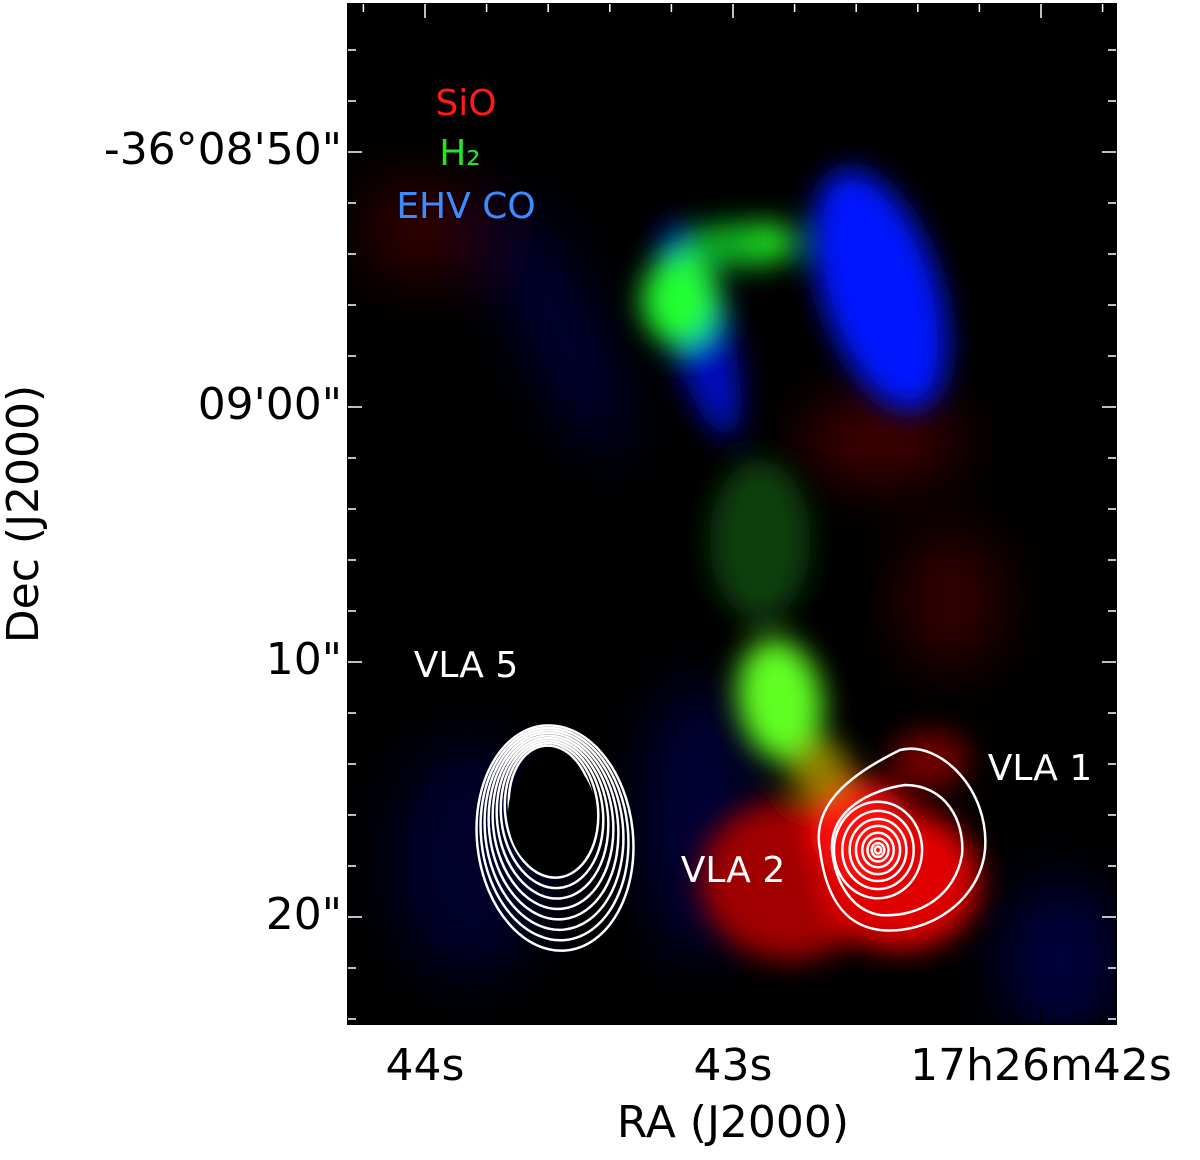 This screenshot has width=1200, height=1160. Describe the element at coordinates (731, 838) in the screenshot. I see `contours` at that location.